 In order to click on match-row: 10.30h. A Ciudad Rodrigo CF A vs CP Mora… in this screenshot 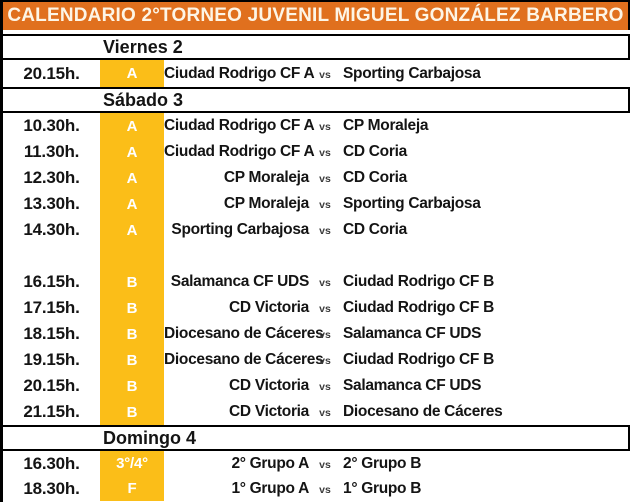, I will do `click(319, 126)`.